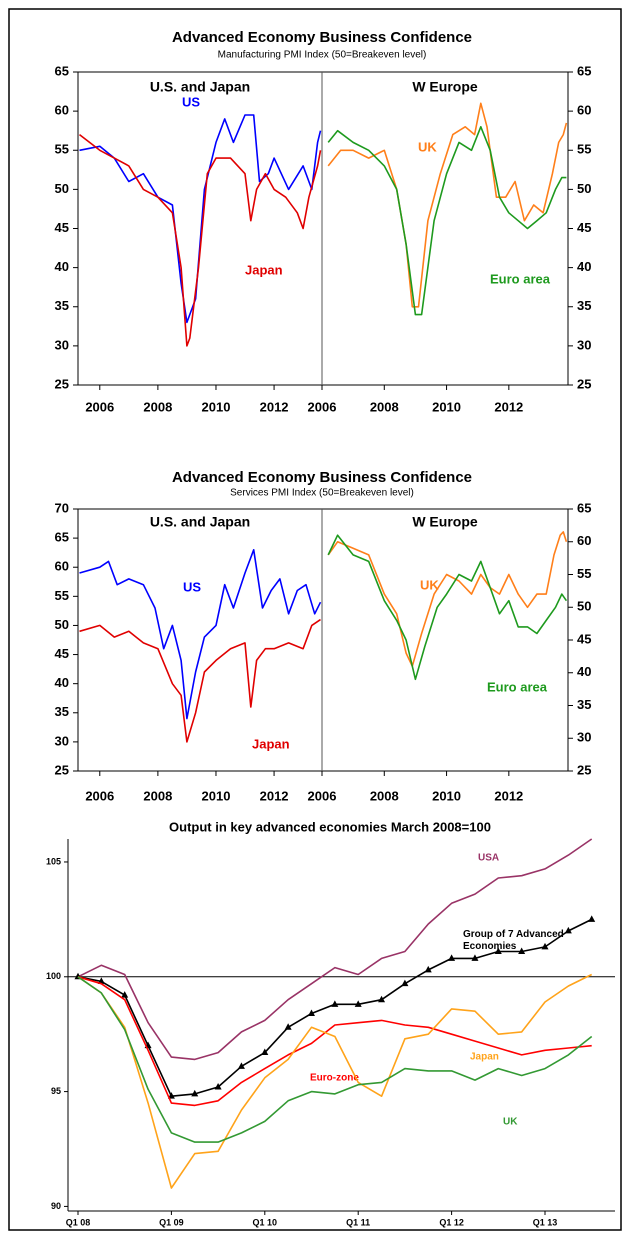  I want to click on x-tick-label: Q1 08, so click(78, 1222).